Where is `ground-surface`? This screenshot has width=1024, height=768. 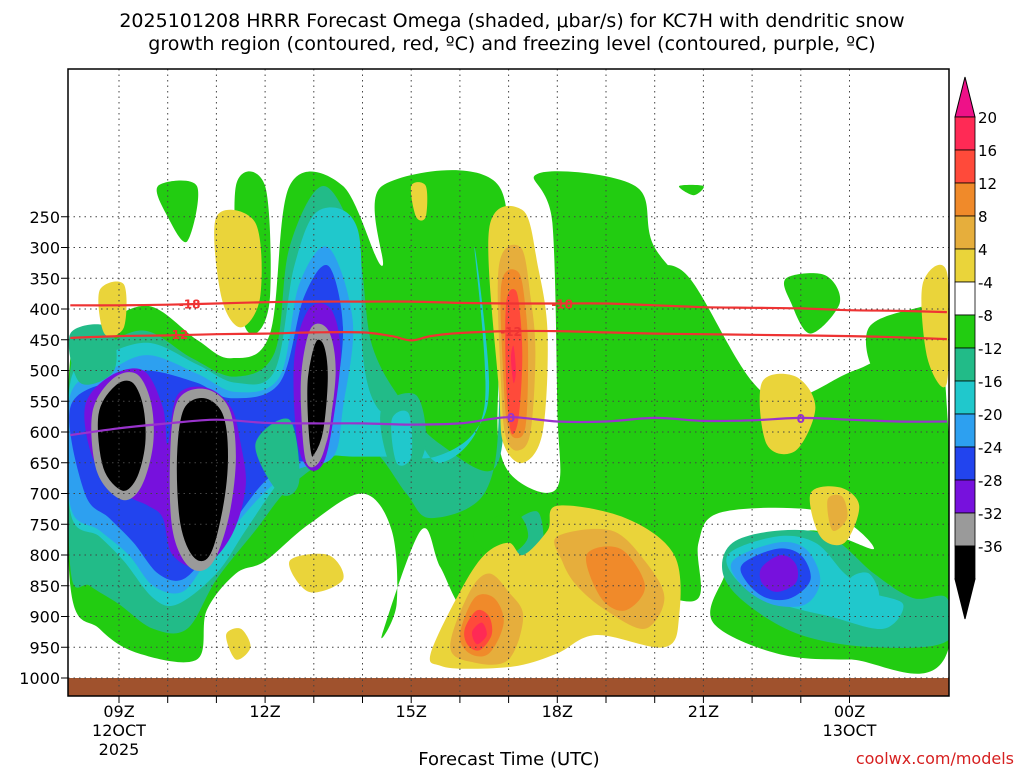 ground-surface is located at coordinates (508, 687).